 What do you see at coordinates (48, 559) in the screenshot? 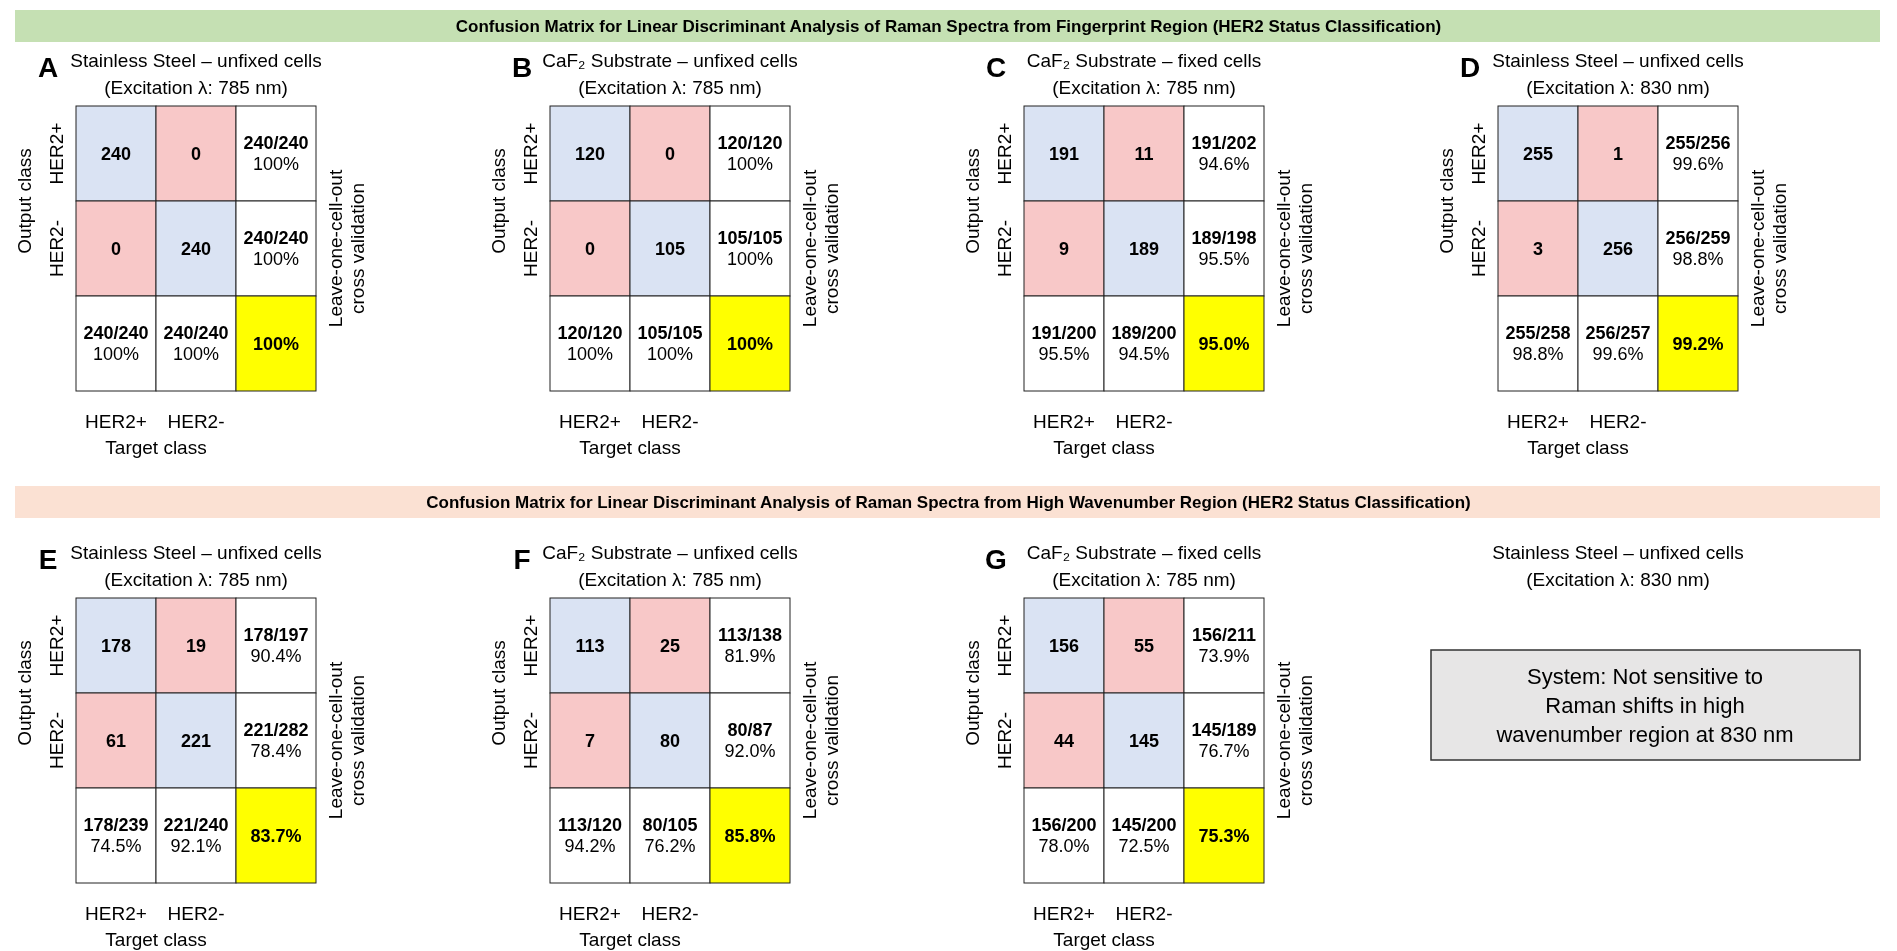
I see `text: E` at bounding box center [48, 559].